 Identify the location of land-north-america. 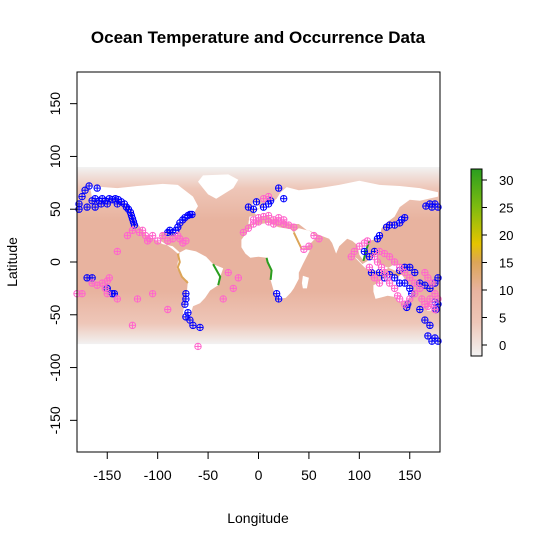
(143, 218).